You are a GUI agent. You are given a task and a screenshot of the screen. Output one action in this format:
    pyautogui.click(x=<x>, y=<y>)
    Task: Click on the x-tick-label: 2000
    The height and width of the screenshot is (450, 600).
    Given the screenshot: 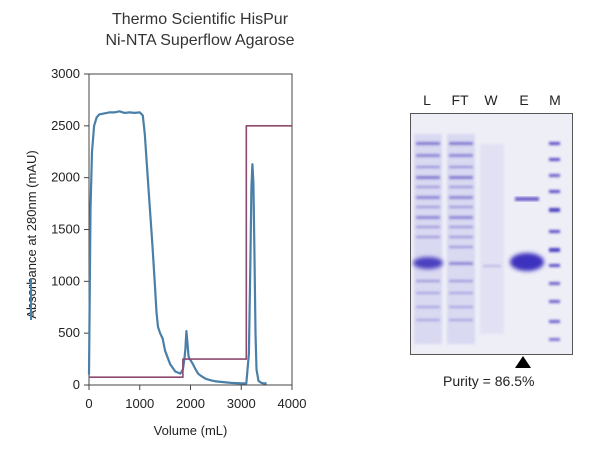 What is the action you would take?
    pyautogui.click(x=190, y=403)
    